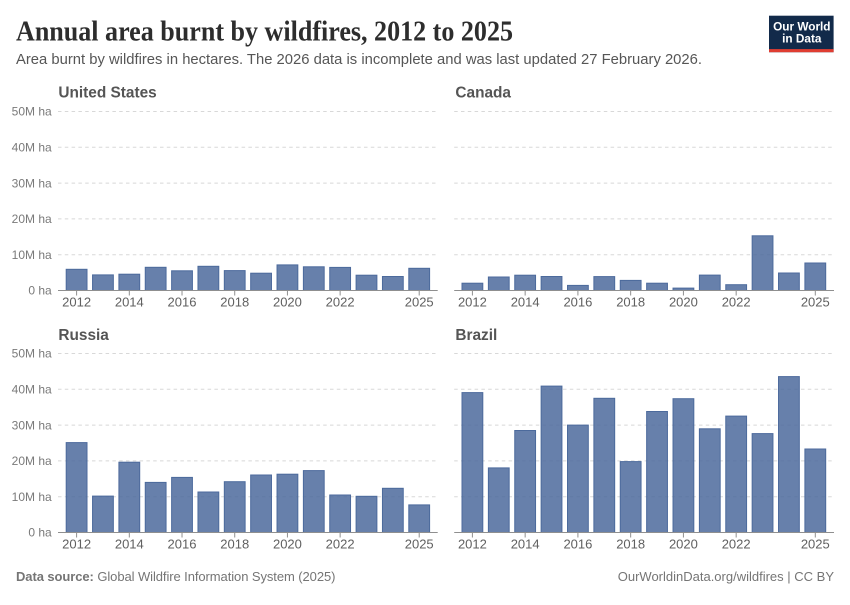 Image resolution: width=850 pixels, height=605 pixels. What do you see at coordinates (483, 93) in the screenshot?
I see `svg-text: Canada` at bounding box center [483, 93].